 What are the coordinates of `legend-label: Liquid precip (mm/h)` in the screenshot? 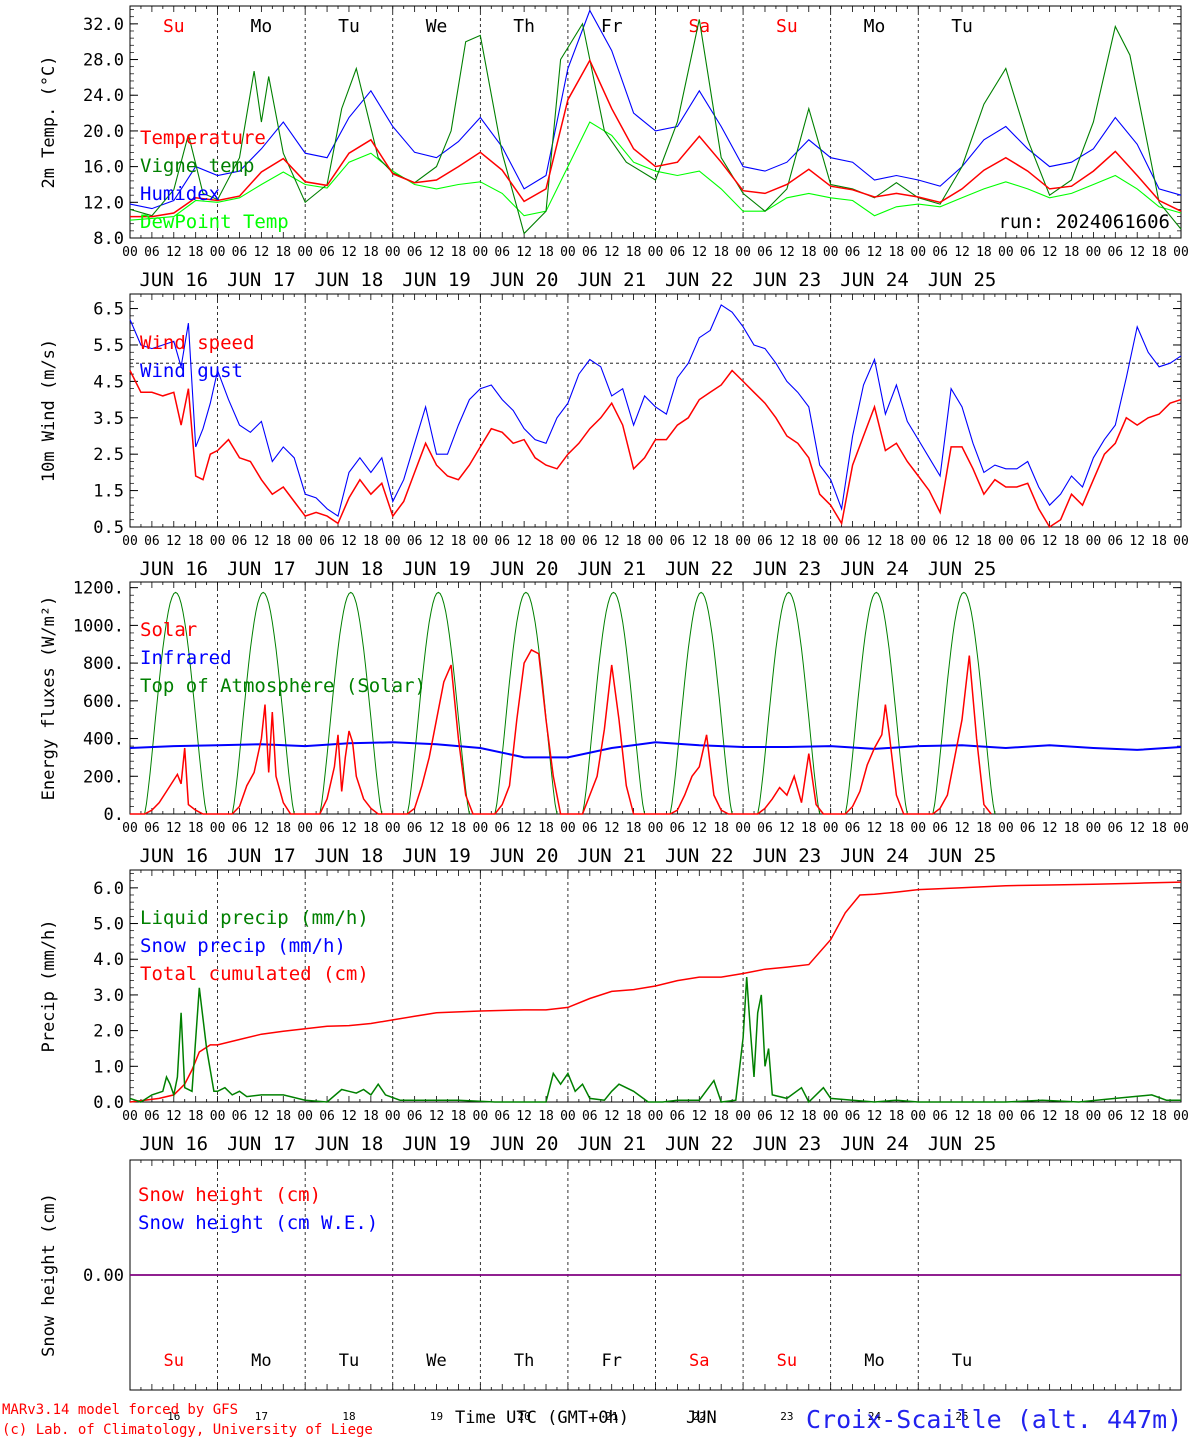 It's located at (254, 918).